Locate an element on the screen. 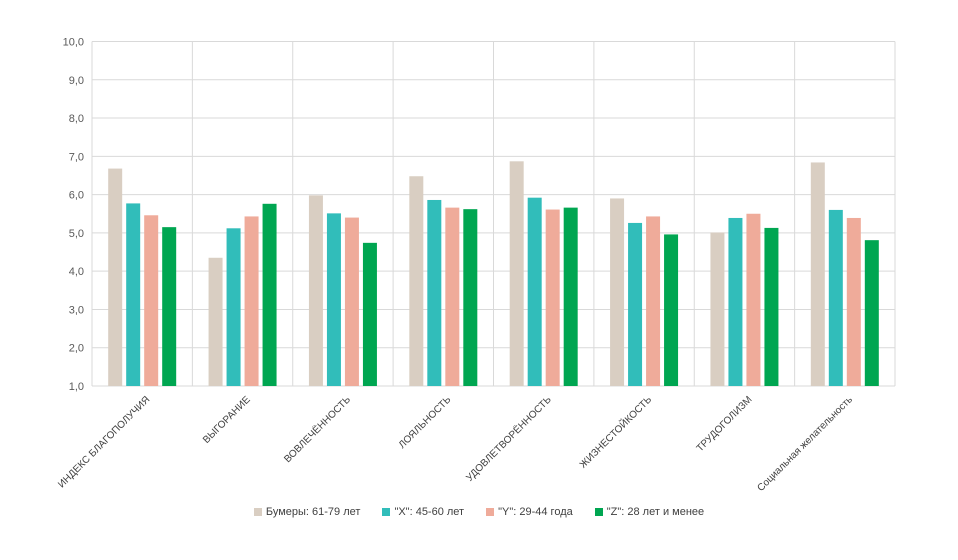 This screenshot has height=560, width=958. y-tick-label: 6,0 is located at coordinates (76, 196).